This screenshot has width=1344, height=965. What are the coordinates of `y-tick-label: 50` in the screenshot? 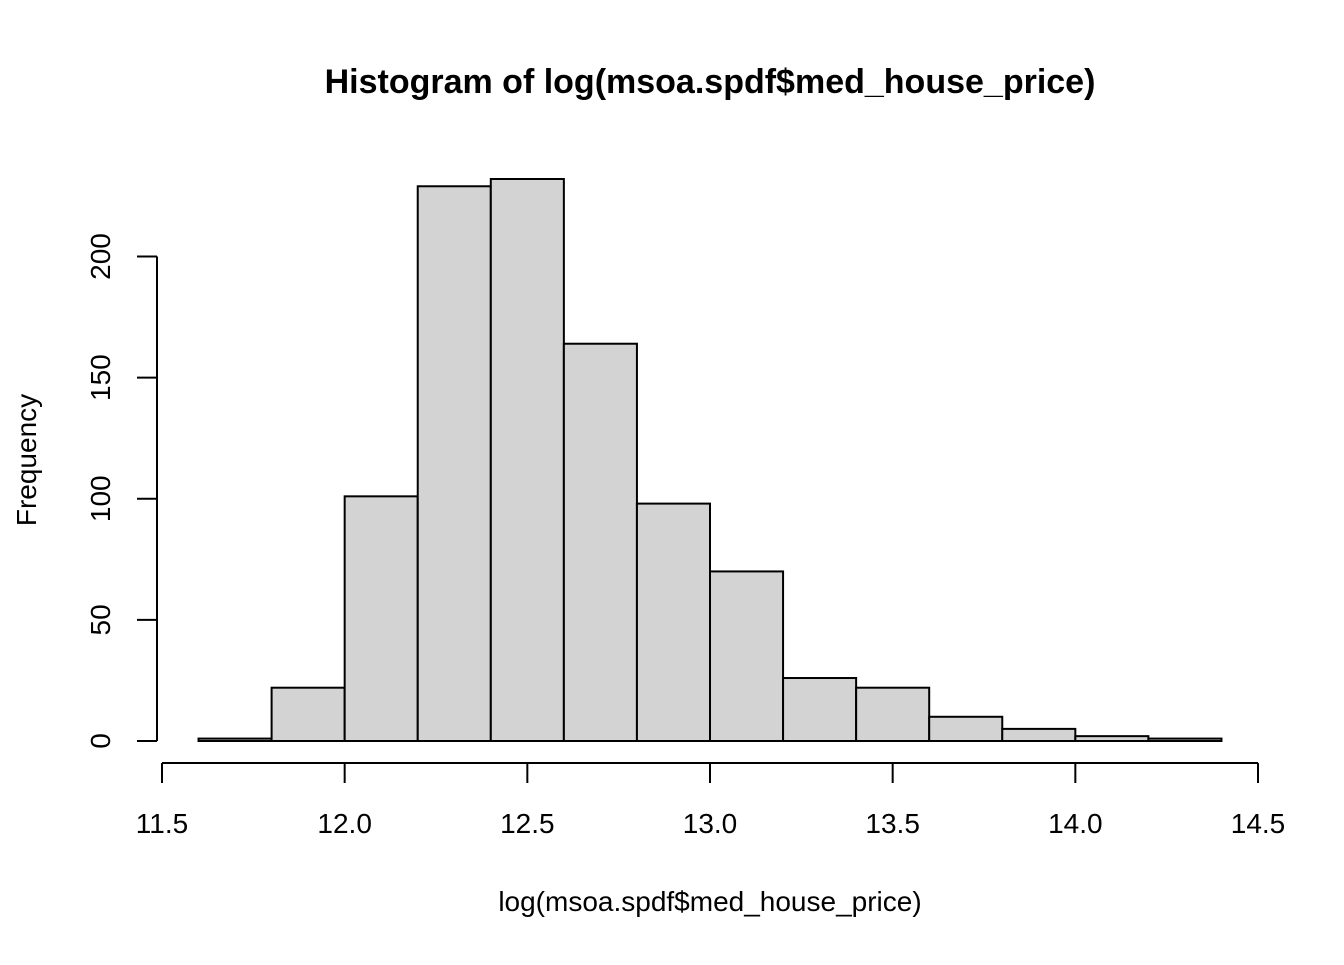 It's located at (100, 619).